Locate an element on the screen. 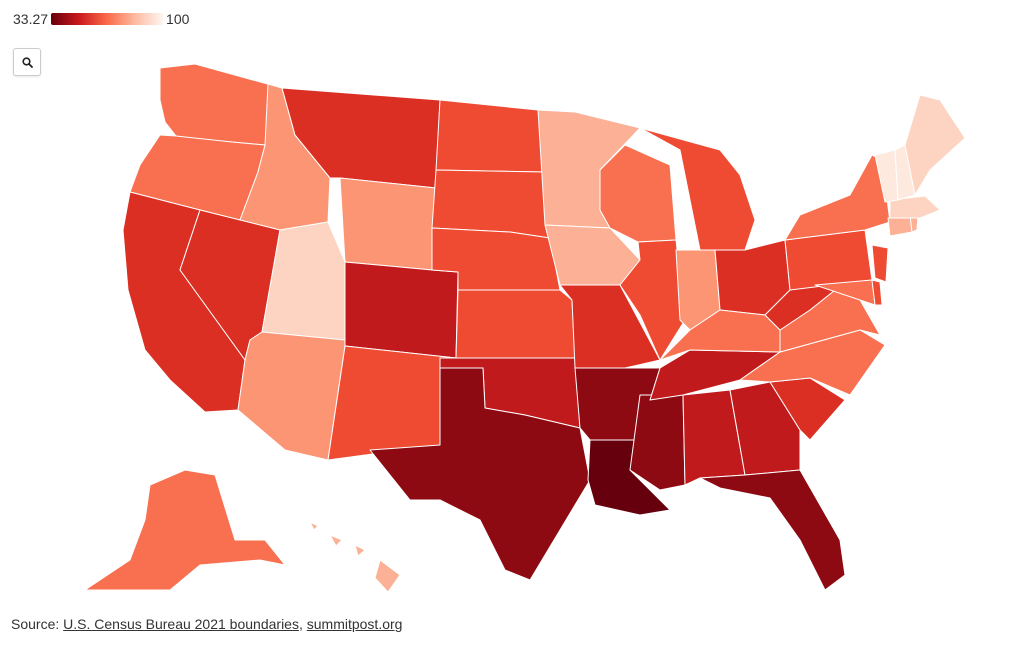  legend-max-label: 100 is located at coordinates (178, 19).